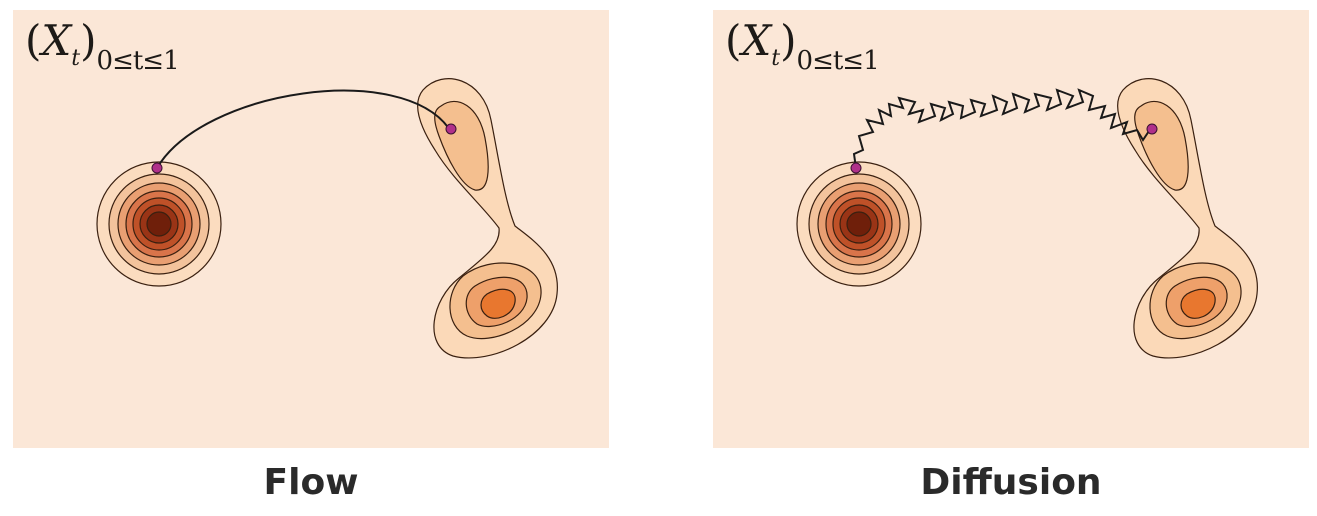 This screenshot has height=516, width=1317. I want to click on diffusion-trajectory, so click(1002, 128).